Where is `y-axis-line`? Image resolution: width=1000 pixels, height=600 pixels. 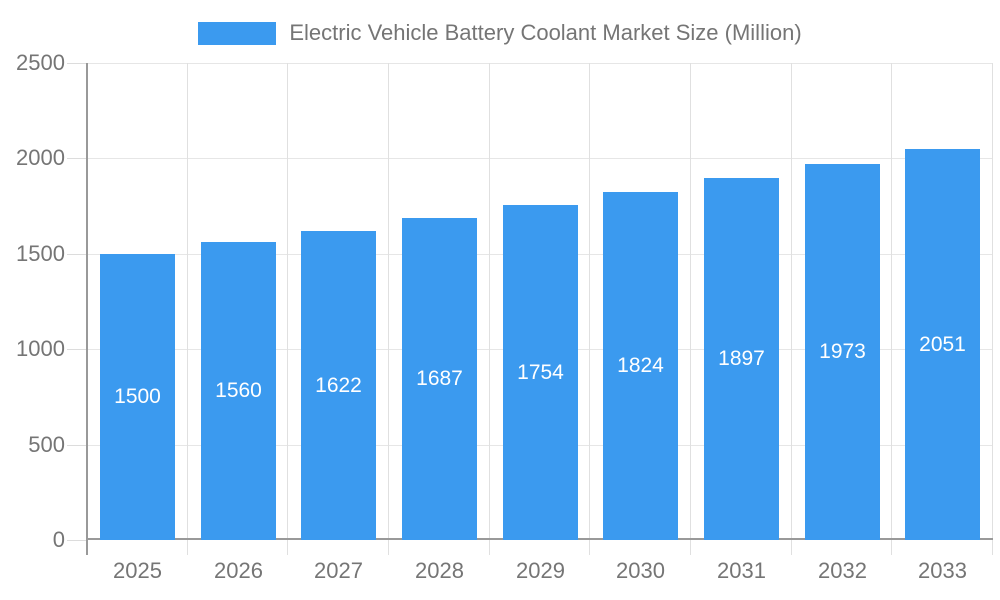 y-axis-line is located at coordinates (87, 309).